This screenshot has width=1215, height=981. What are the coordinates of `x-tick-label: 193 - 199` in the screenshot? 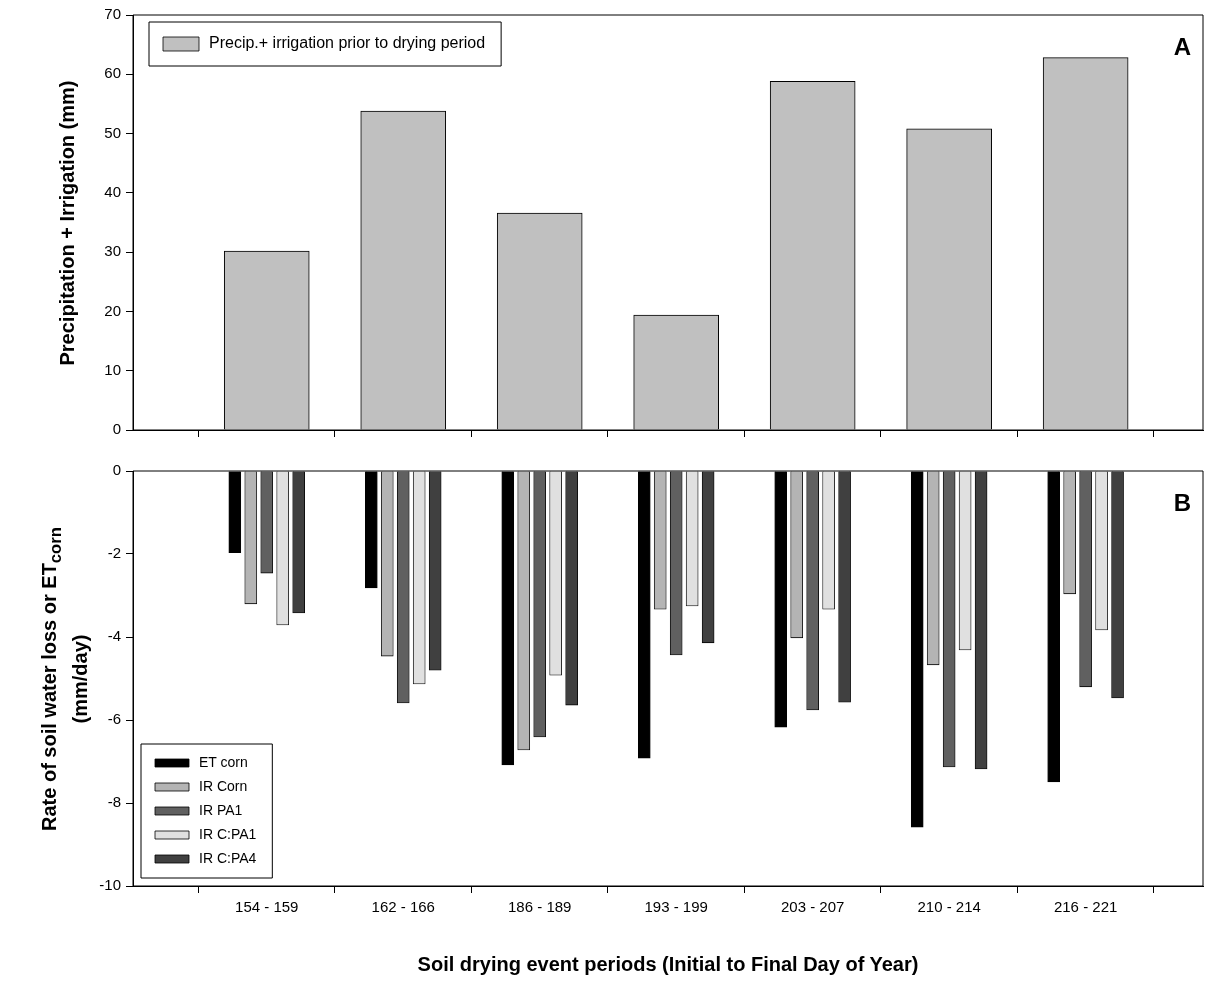 It's located at (676, 907).